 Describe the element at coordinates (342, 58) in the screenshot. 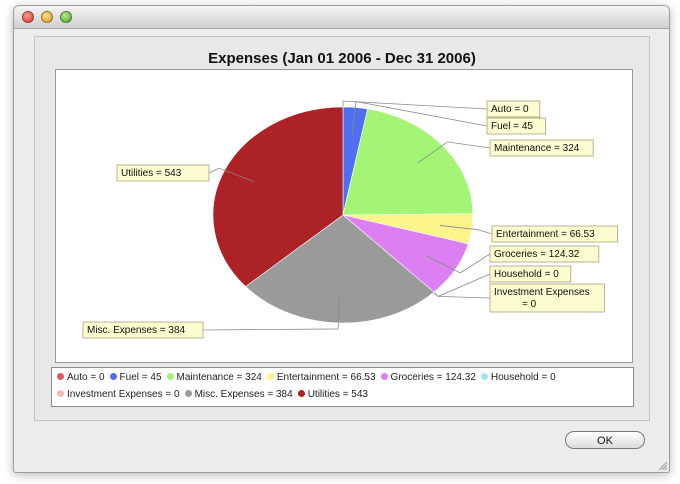

I see `chart-title: Expenses (Jan 01 2006 - Dec 31 2006)` at that location.